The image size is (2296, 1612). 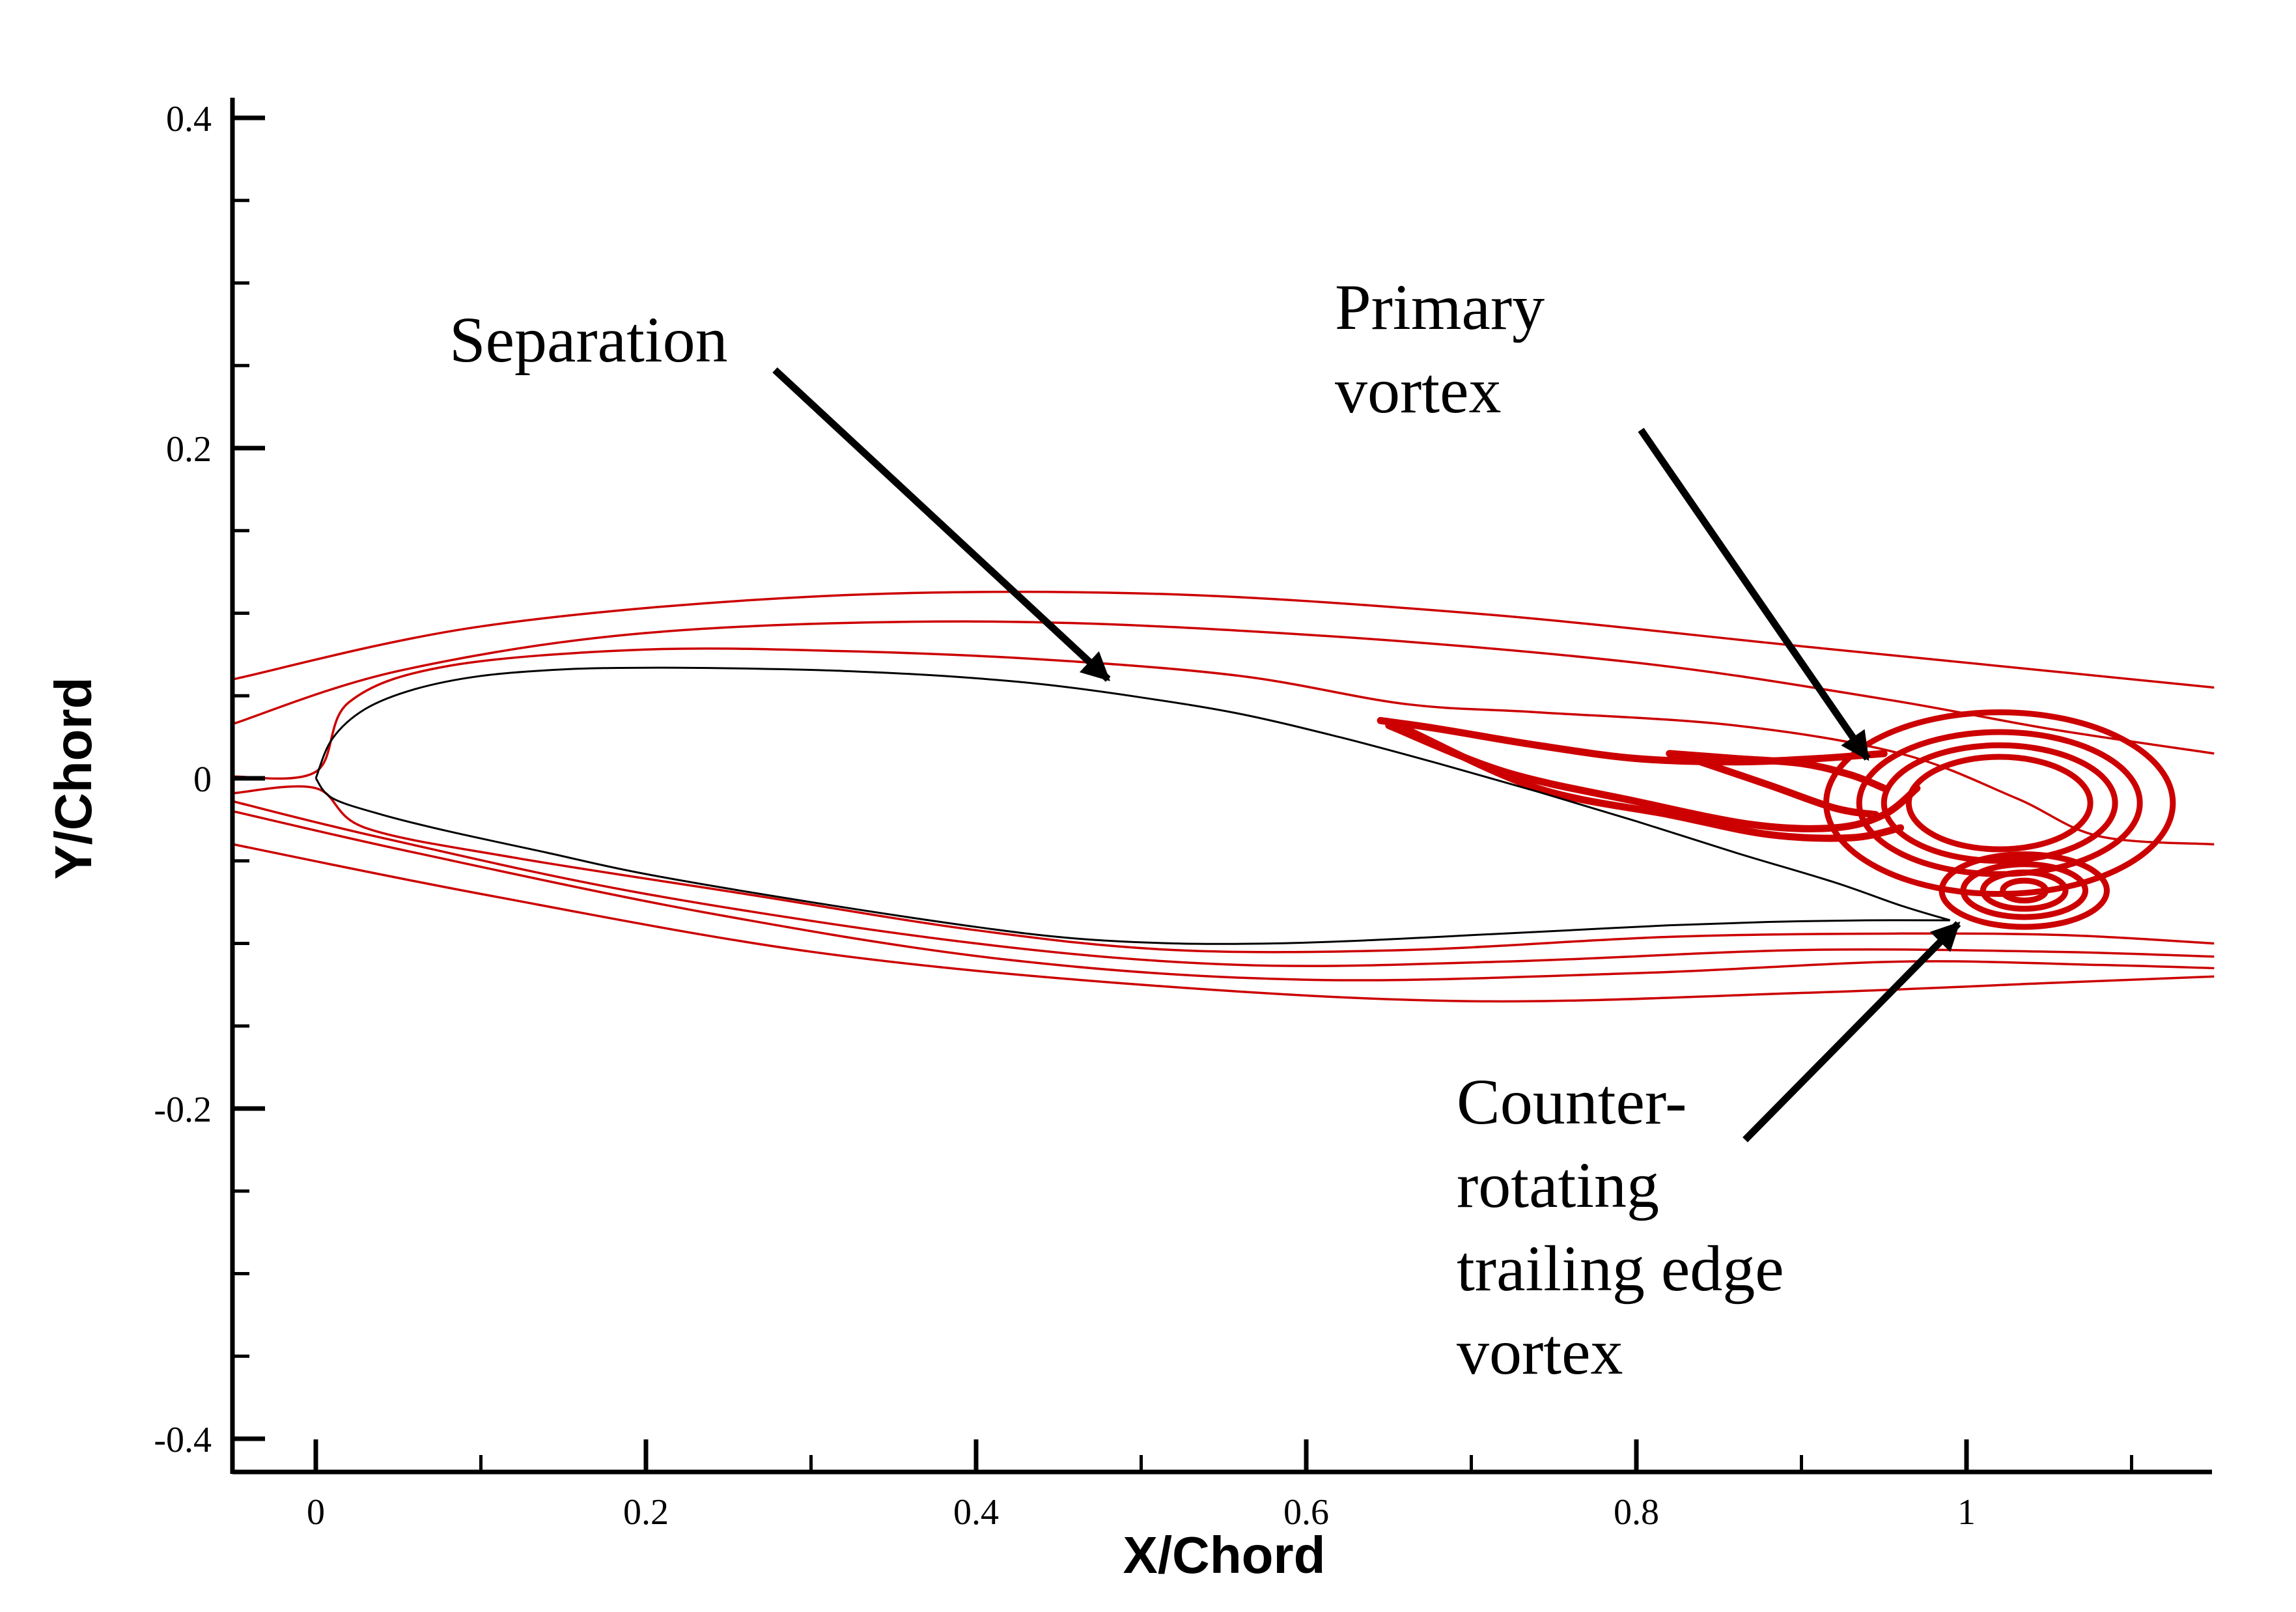 I want to click on annotation-primary-vortex-line-1: Primary, so click(x=1440, y=307).